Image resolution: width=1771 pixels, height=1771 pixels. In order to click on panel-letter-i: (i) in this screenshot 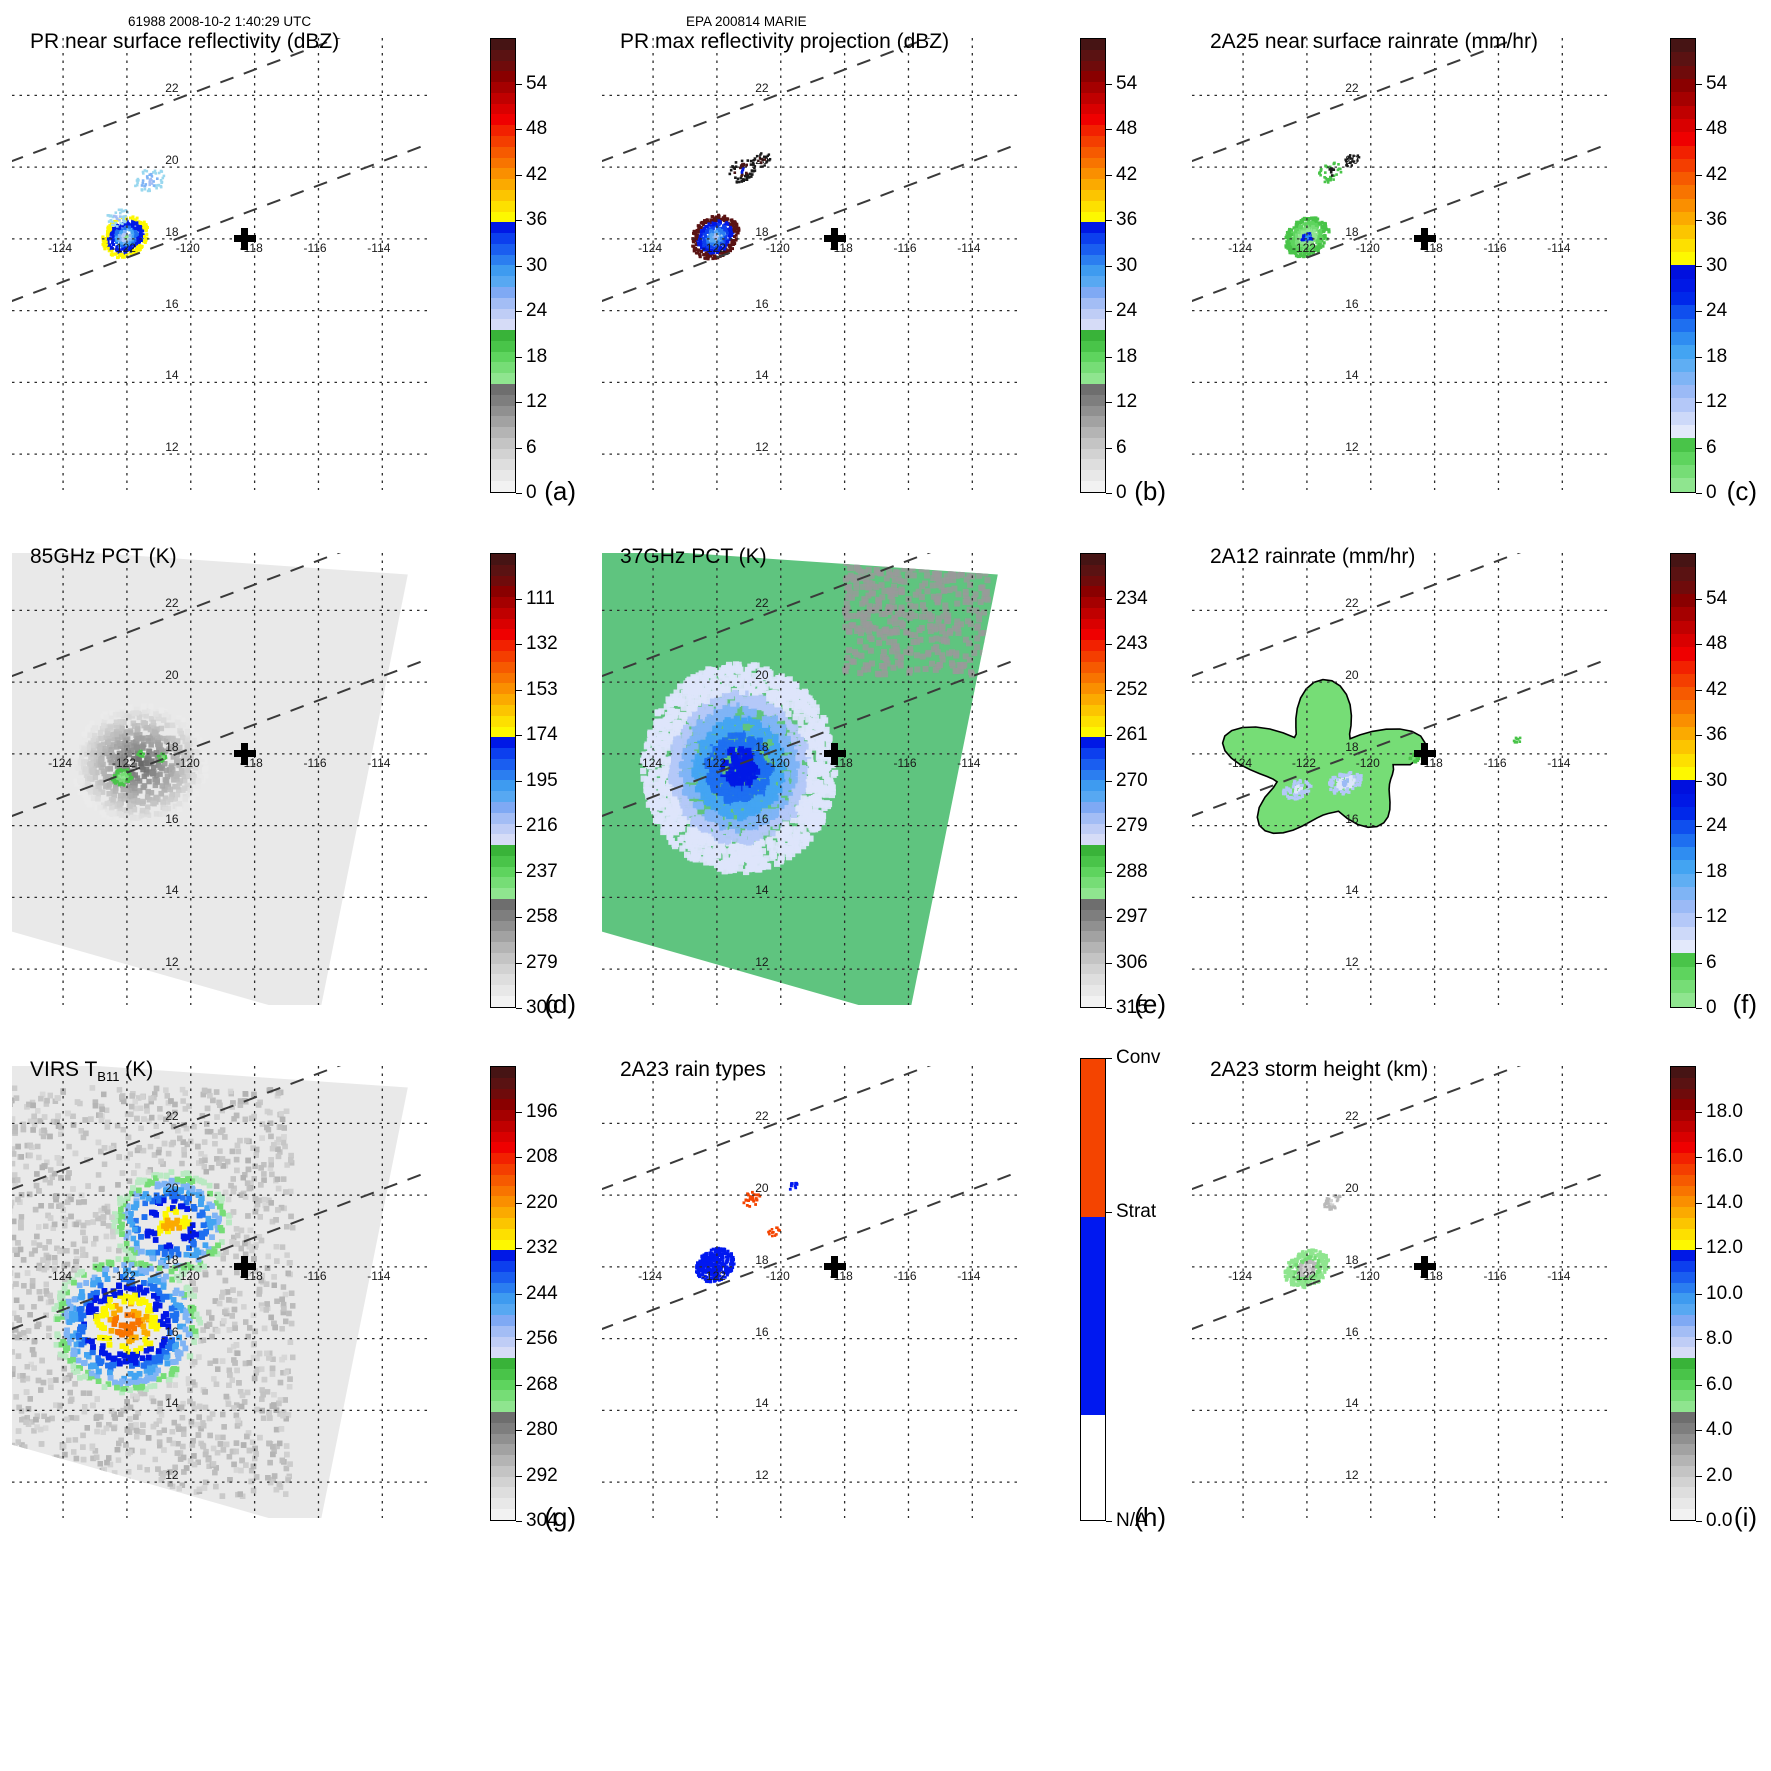, I will do `click(1745, 1517)`.